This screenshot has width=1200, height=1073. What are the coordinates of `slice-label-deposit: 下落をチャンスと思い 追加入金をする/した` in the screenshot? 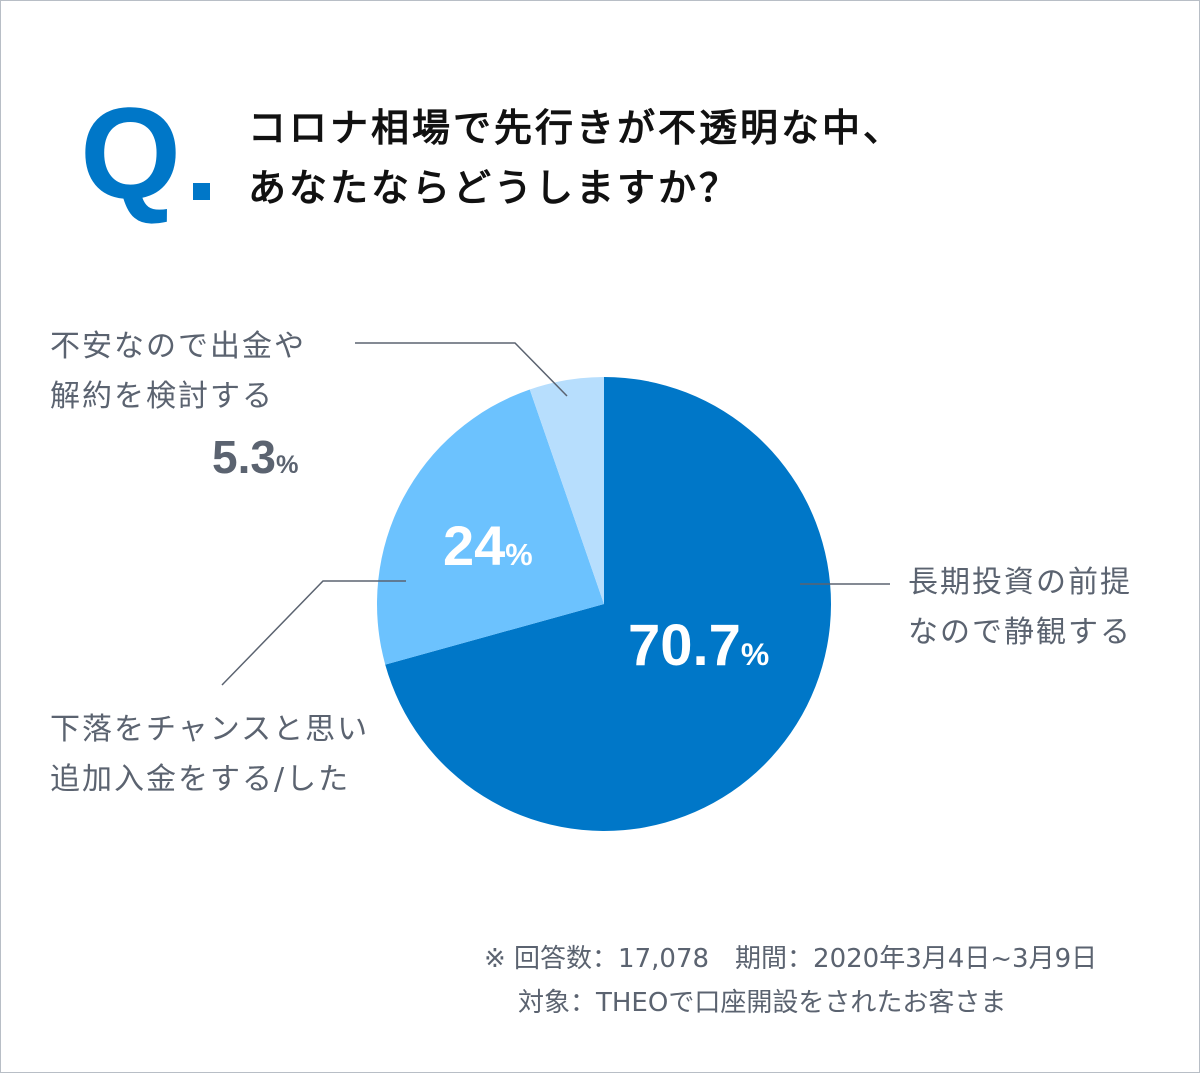 It's located at (209, 755).